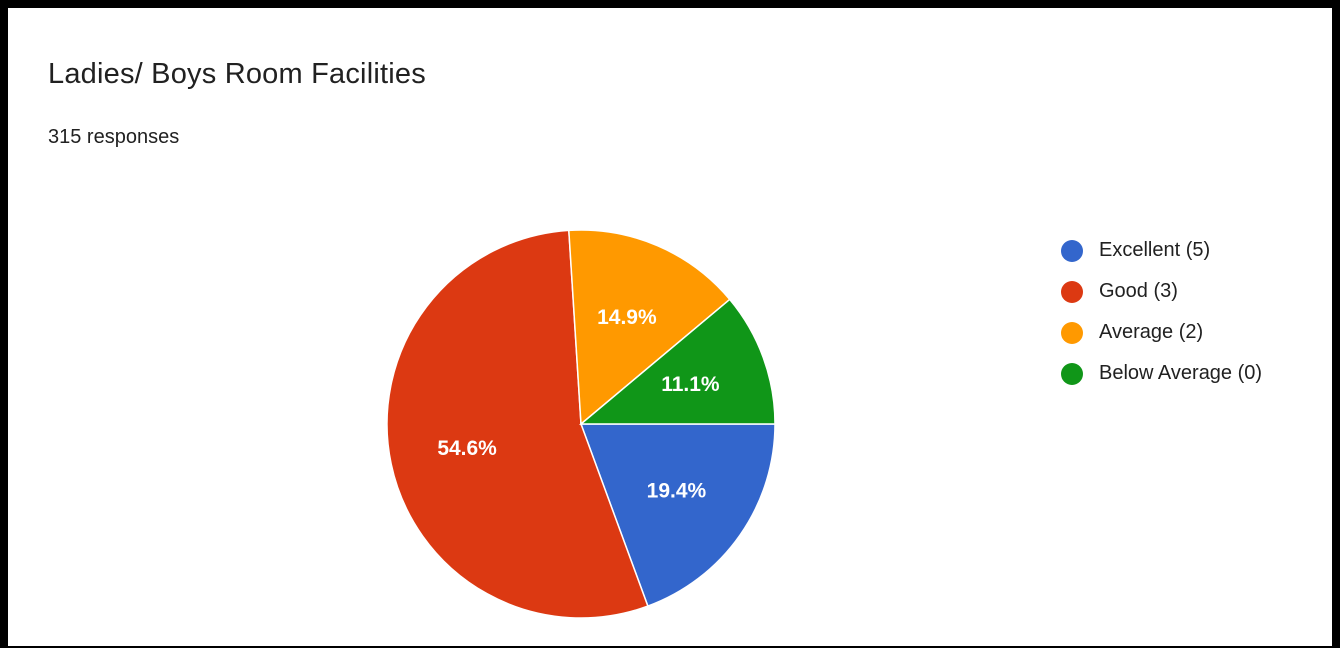 This screenshot has width=1340, height=656. What do you see at coordinates (237, 74) in the screenshot?
I see `chart-title: Ladies/ Boys Room Facilities` at bounding box center [237, 74].